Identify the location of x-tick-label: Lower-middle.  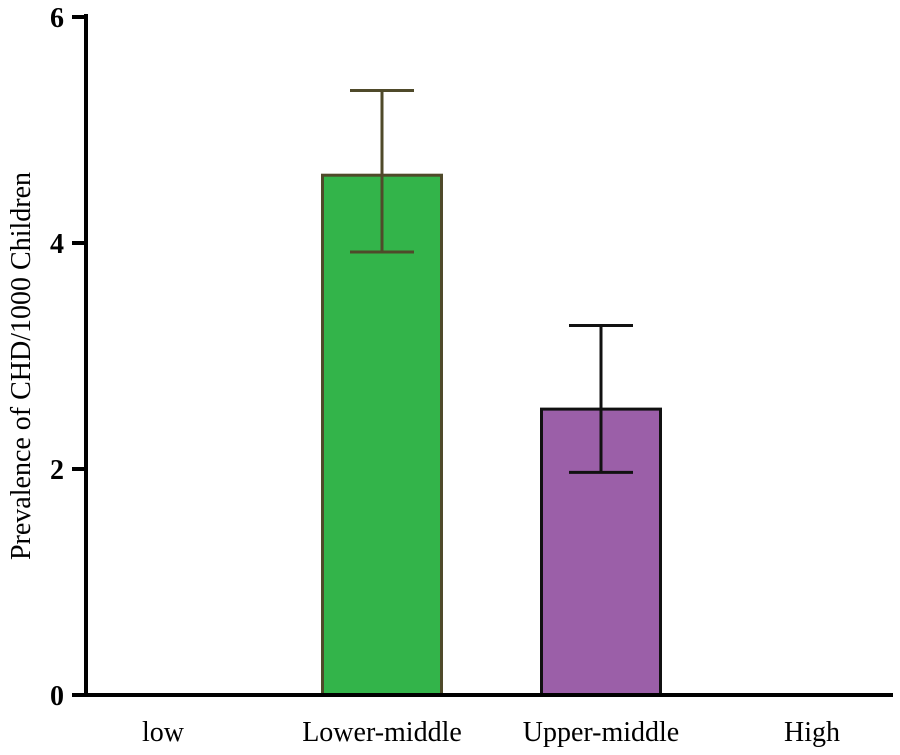
(382, 732).